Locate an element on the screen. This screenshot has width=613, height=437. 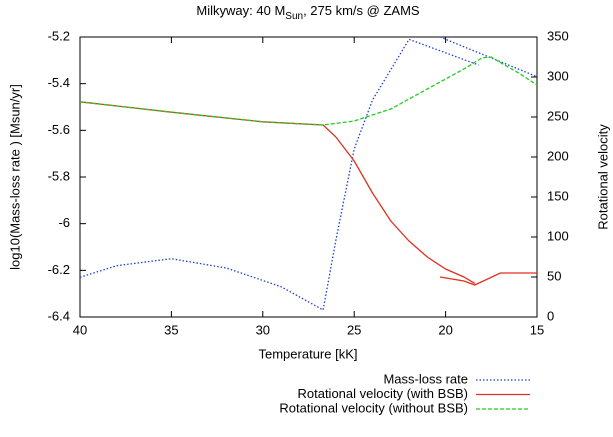
x-tick-label: 25 is located at coordinates (354, 329).